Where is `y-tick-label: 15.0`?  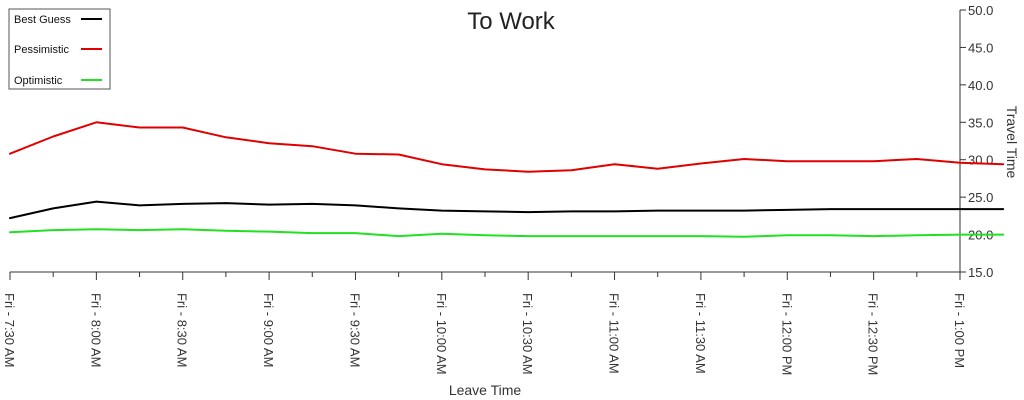
y-tick-label: 15.0 is located at coordinates (980, 272).